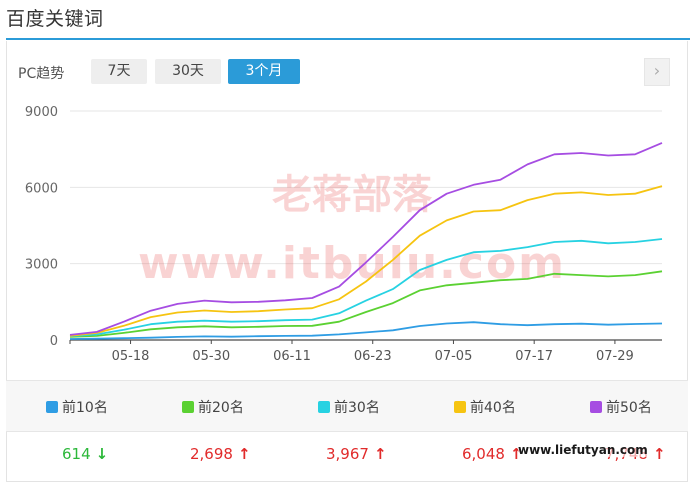  What do you see at coordinates (629, 408) in the screenshot?
I see `legend-label: 前50名` at bounding box center [629, 408].